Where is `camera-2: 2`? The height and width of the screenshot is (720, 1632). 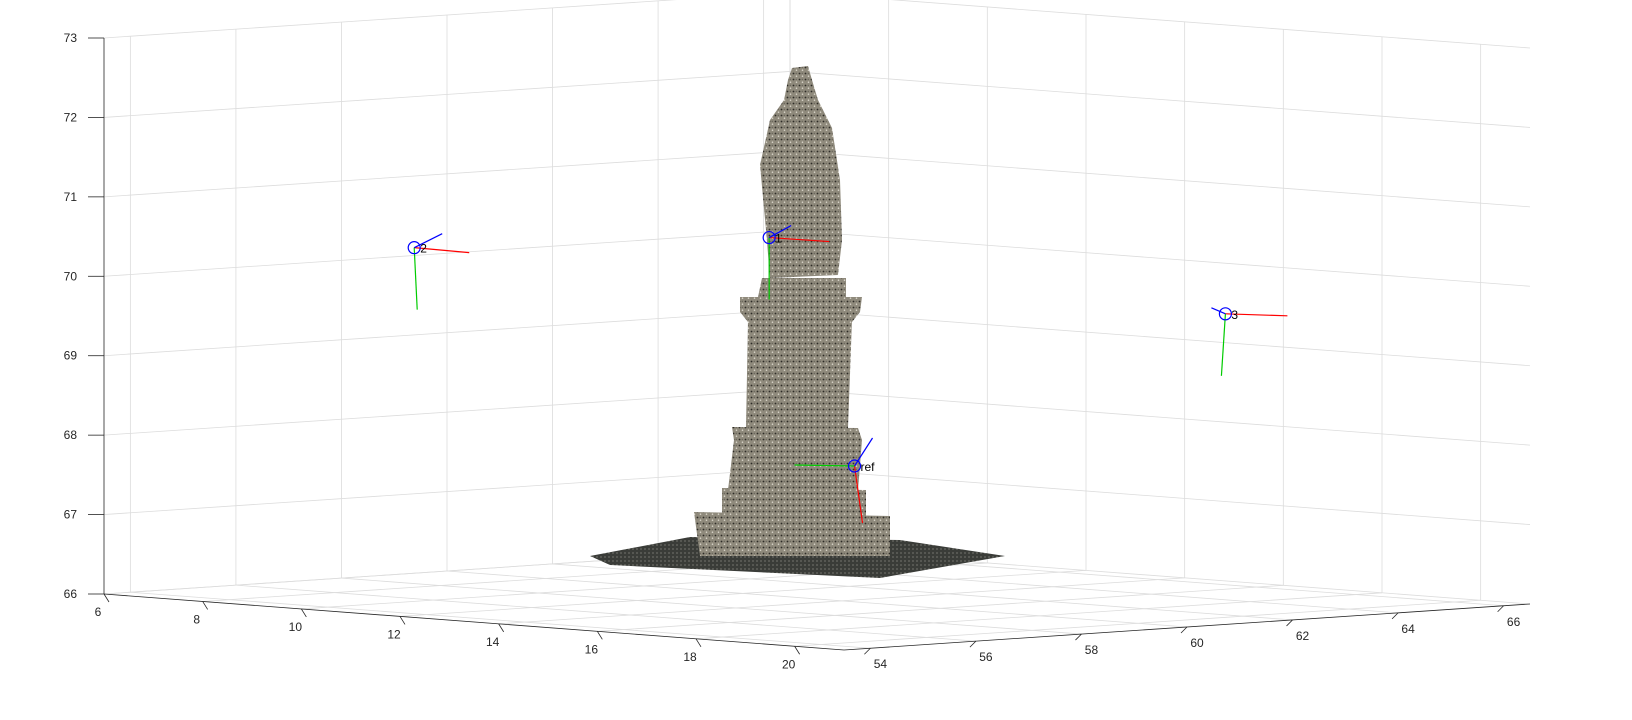
camera-2: 2 is located at coordinates (438, 271).